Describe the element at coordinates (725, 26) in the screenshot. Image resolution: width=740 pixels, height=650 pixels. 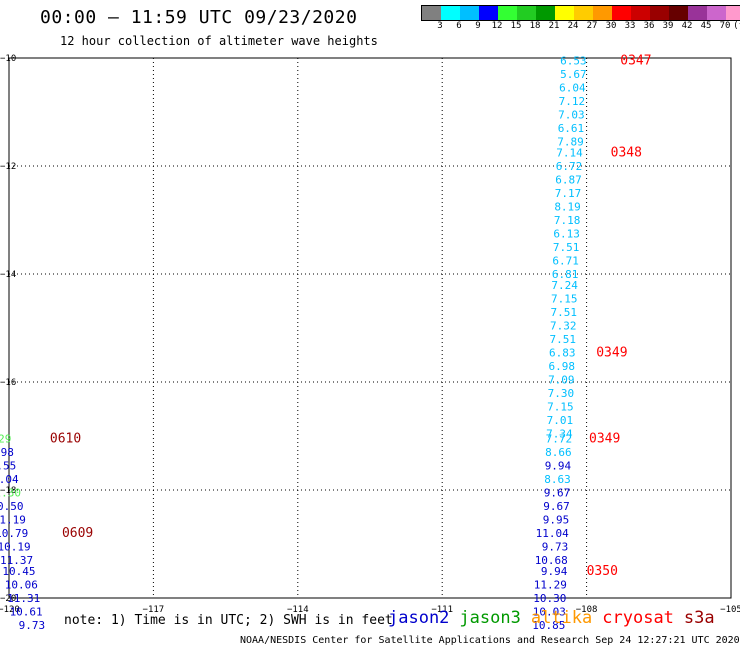
I see `scale-label: 70` at that location.